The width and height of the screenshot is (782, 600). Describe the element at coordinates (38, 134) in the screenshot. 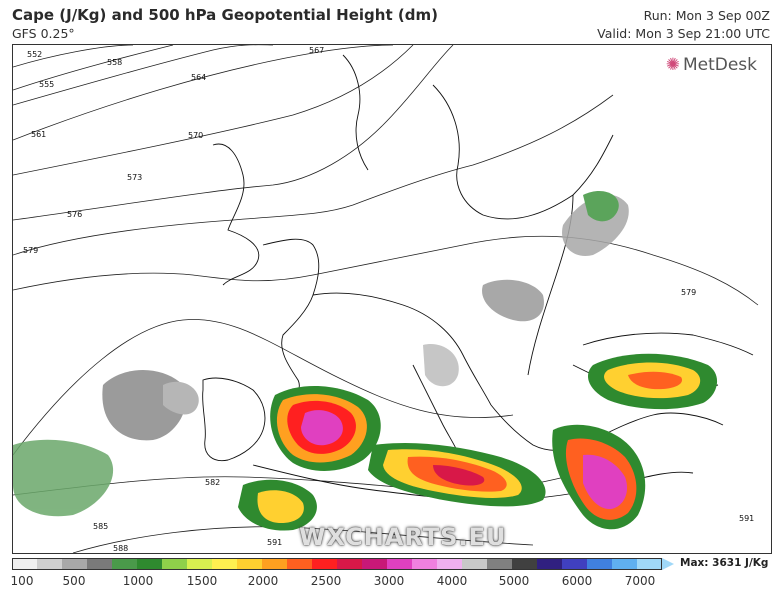

I see `contour-label: 561` at that location.